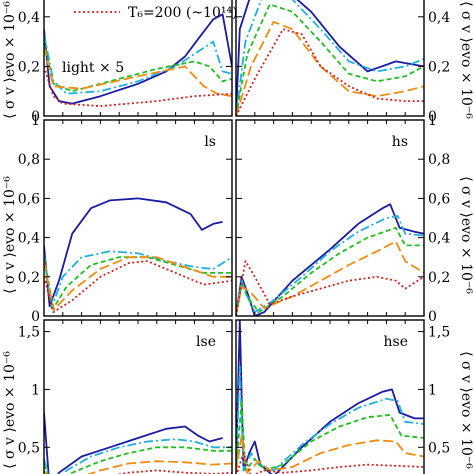 The height and width of the screenshot is (474, 474). What do you see at coordinates (183, 13) in the screenshot?
I see `legend-entry: T₆=200 (~10¹⁴)` at bounding box center [183, 13].